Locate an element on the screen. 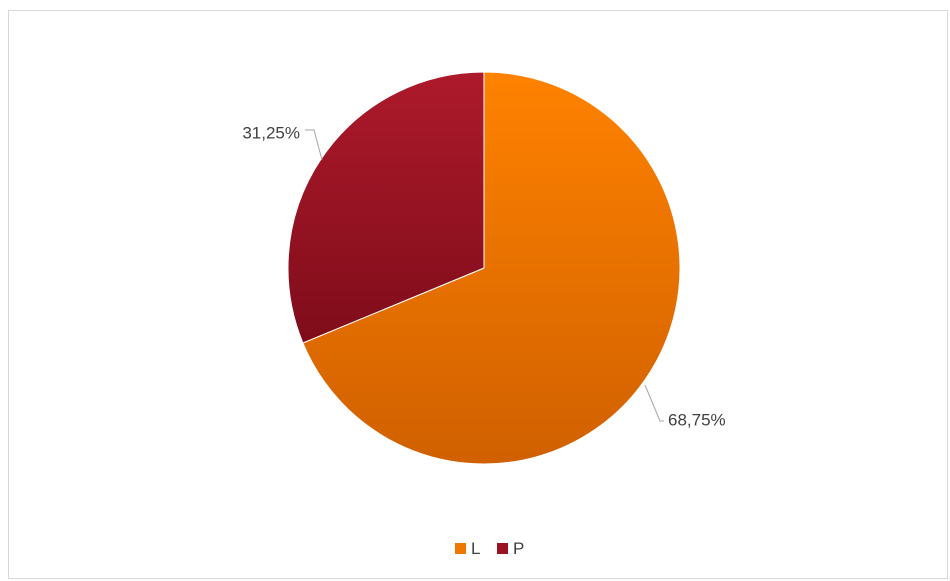 The height and width of the screenshot is (581, 950). leader-line-l is located at coordinates (654, 403).